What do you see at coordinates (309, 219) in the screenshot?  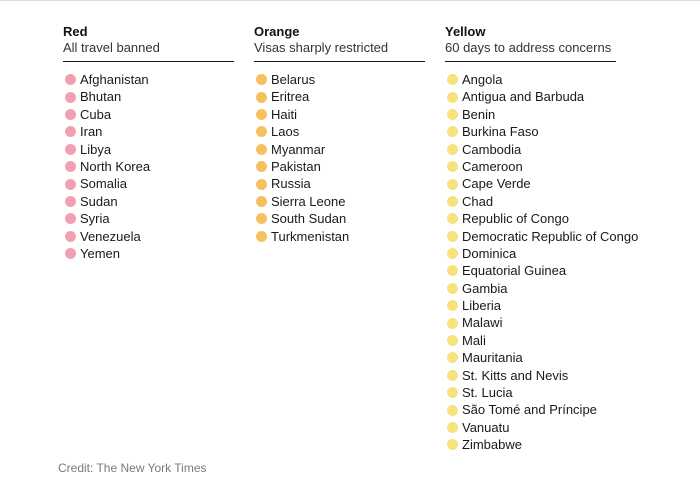 I see `country-name: South Sudan` at bounding box center [309, 219].